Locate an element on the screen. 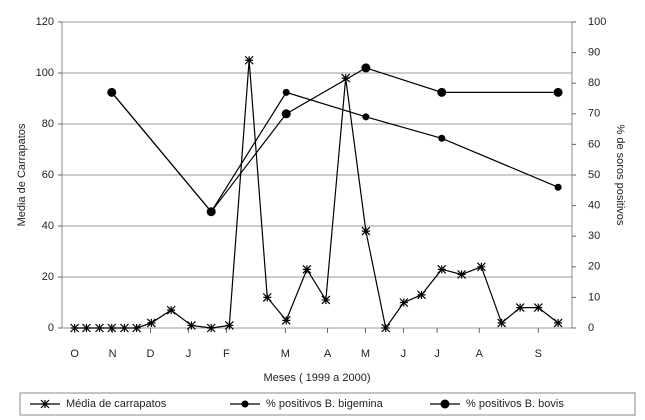 The height and width of the screenshot is (420, 645). x-tick-label: F is located at coordinates (226, 354).